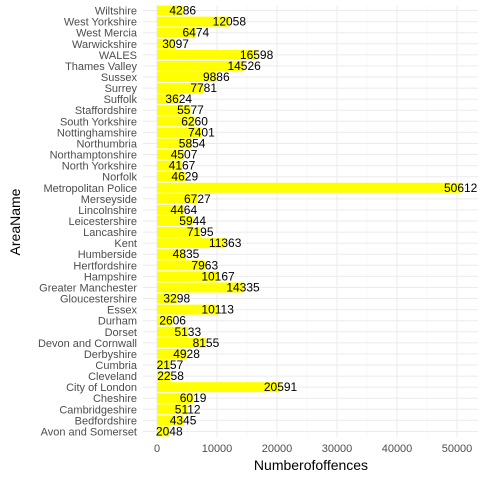  I want to click on category-label: Hertfordshire, so click(105, 266).